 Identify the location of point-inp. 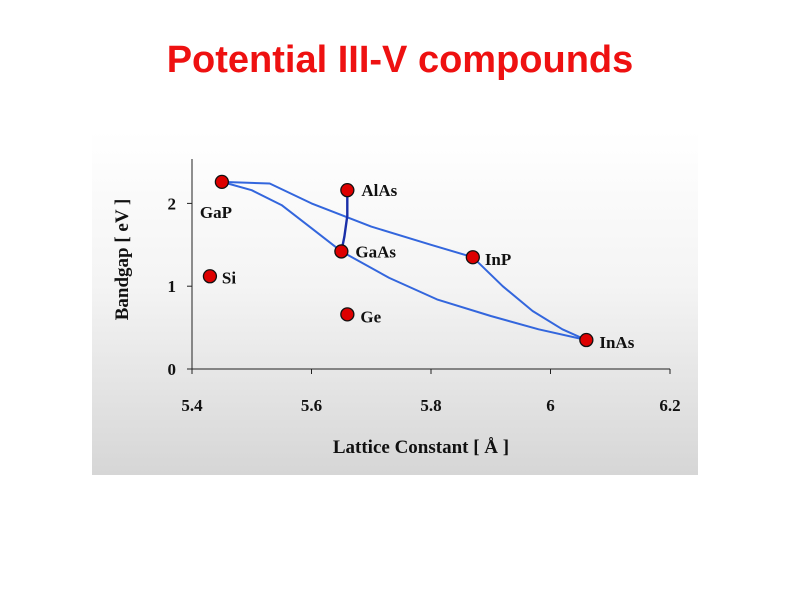
(472, 257).